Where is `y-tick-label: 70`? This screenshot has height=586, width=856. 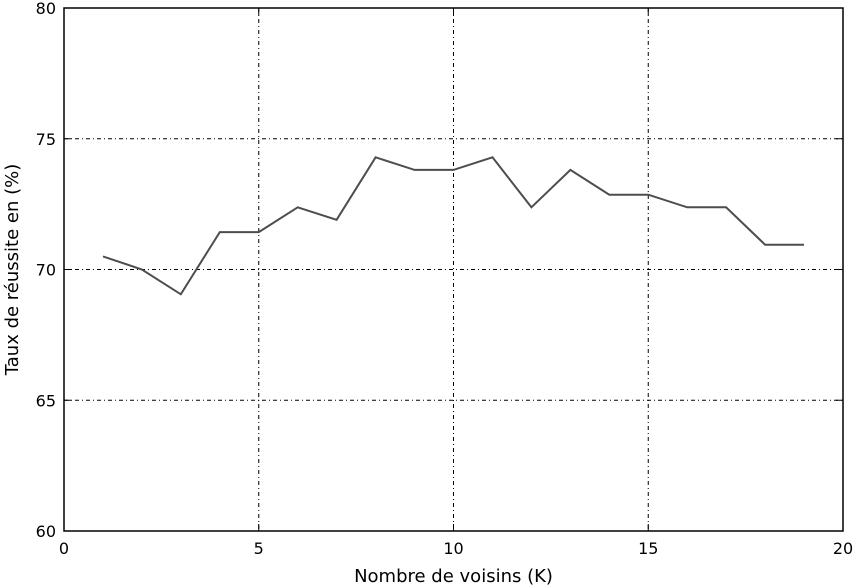 y-tick-label: 70 is located at coordinates (46, 270).